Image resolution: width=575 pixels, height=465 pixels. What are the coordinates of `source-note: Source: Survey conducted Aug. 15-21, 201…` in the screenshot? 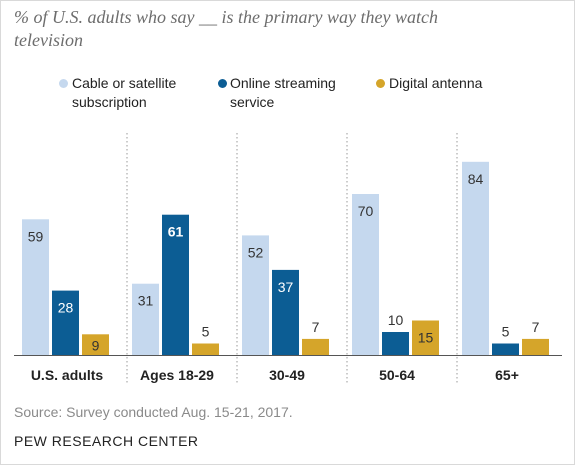 It's located at (153, 412).